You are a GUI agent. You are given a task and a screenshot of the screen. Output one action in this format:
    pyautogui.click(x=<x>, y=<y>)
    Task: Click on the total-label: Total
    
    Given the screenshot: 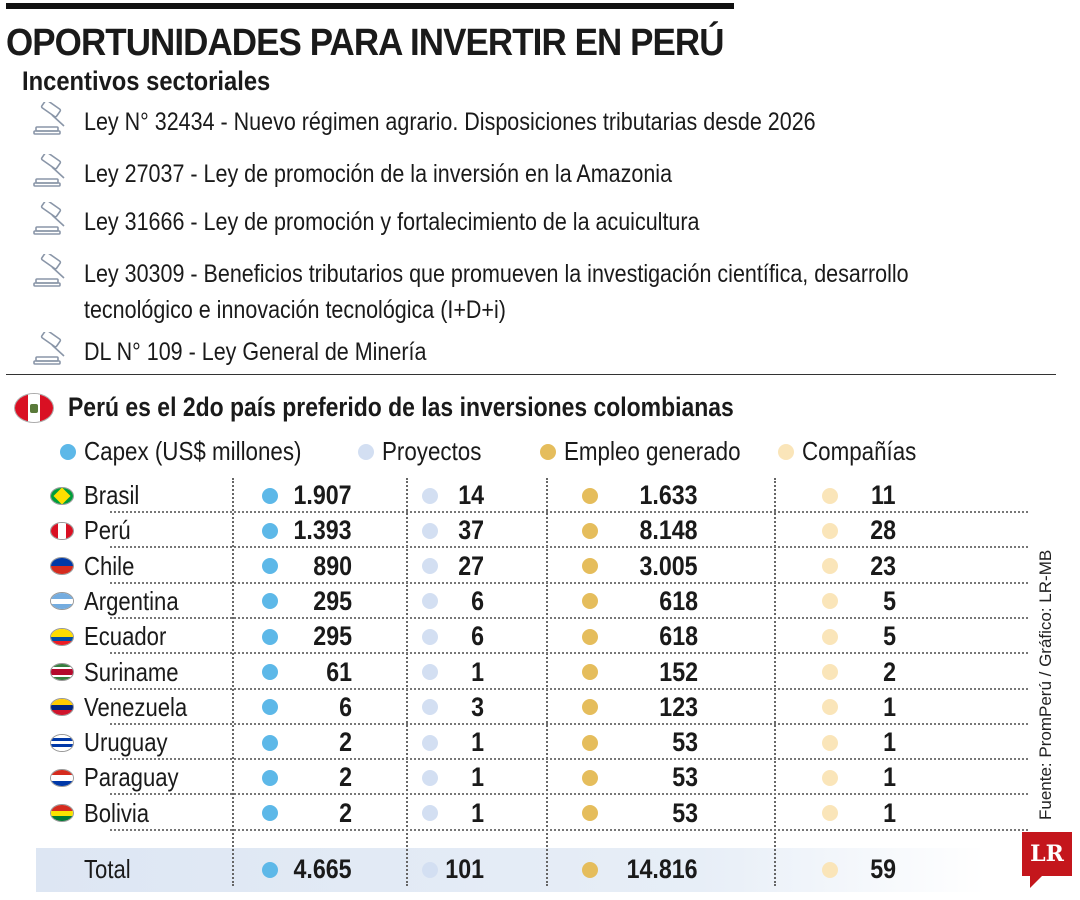 What is the action you would take?
    pyautogui.click(x=107, y=869)
    